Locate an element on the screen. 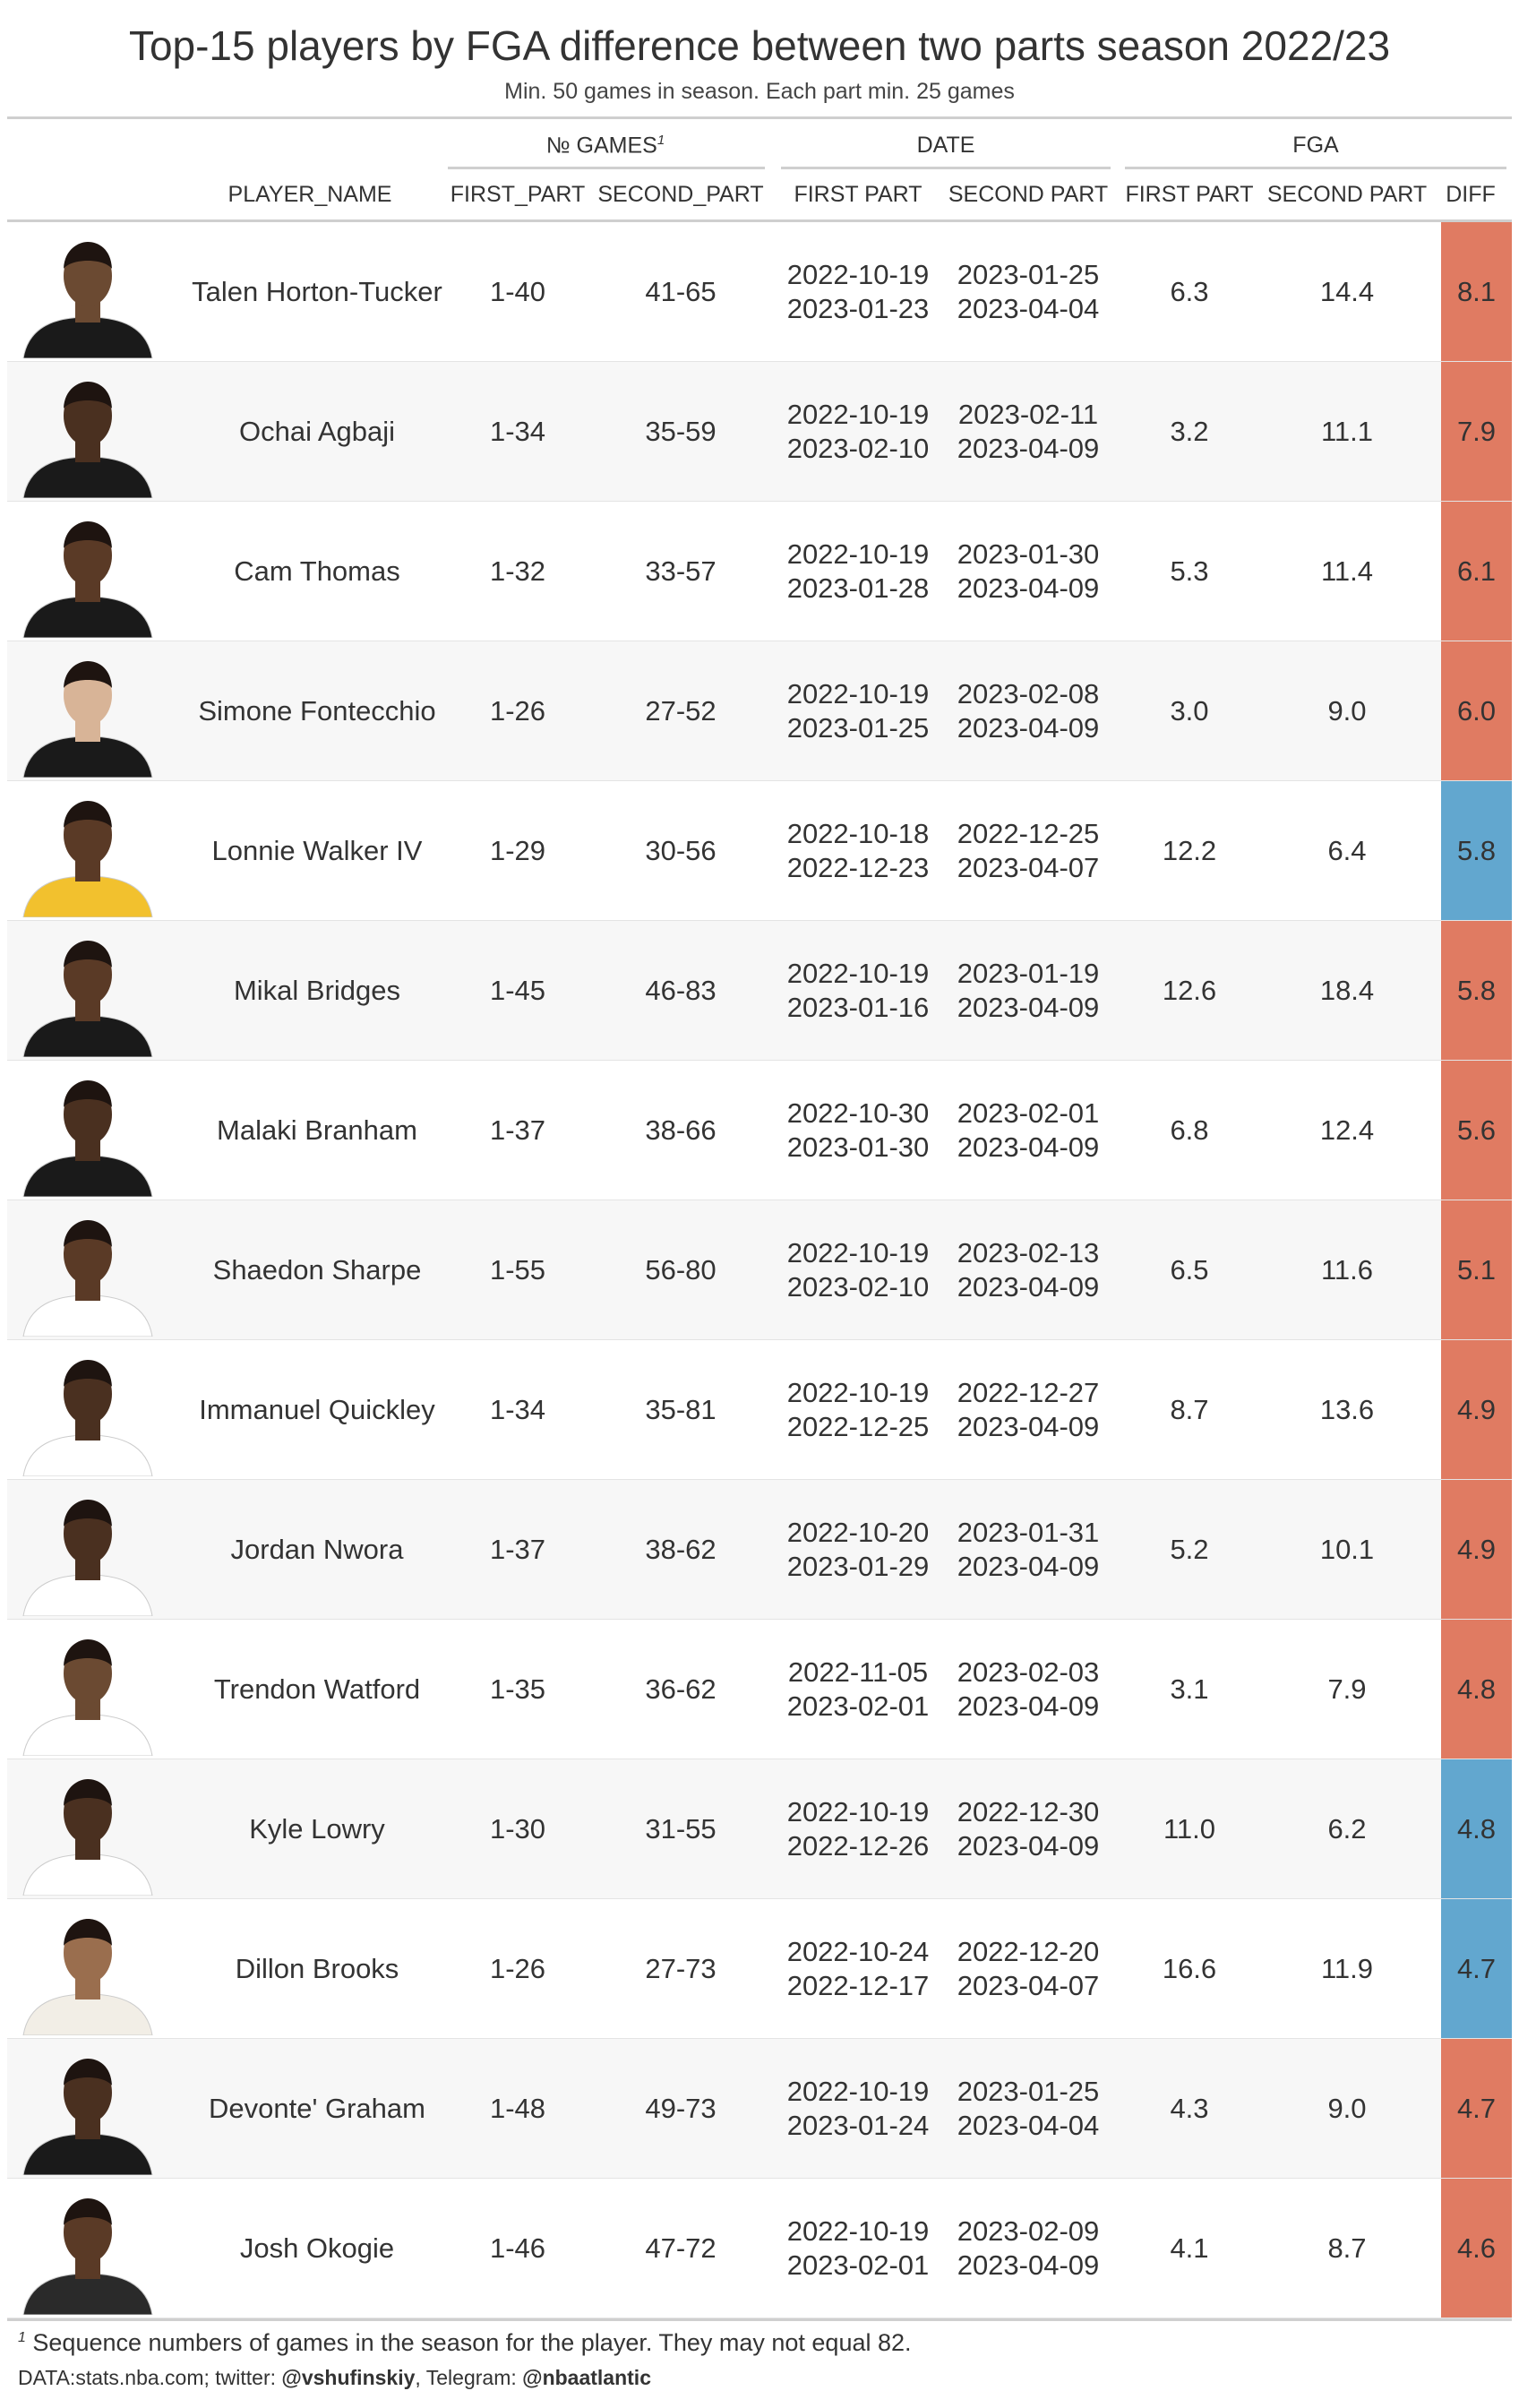 Image resolution: width=1519 pixels, height=2408 pixels. date-second-range: 2023-01-30 2023-04-09 is located at coordinates (1028, 571).